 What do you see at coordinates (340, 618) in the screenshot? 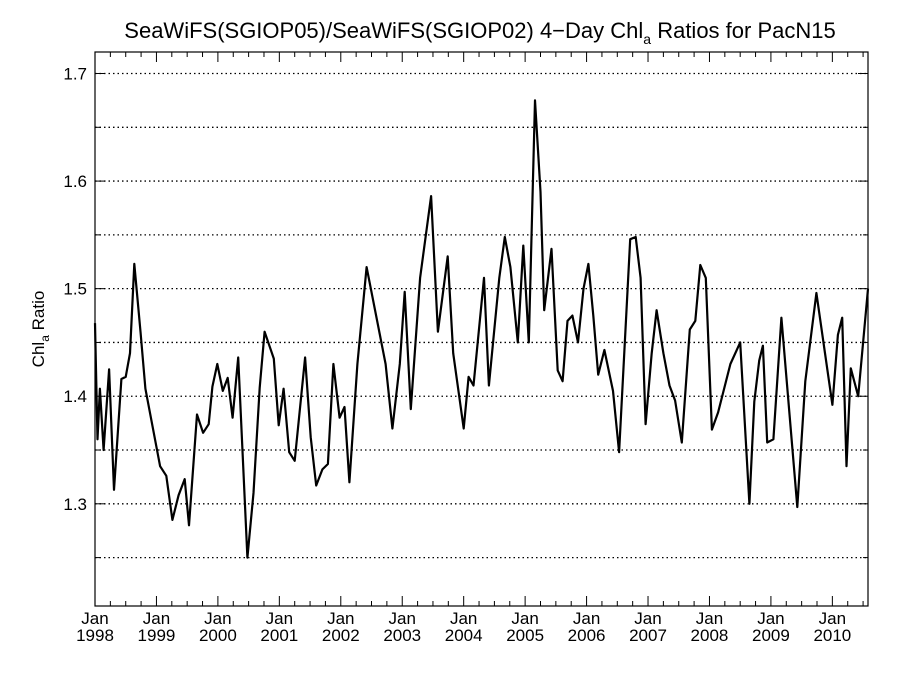
I see `x-tick-month-4: Jan` at bounding box center [340, 618].